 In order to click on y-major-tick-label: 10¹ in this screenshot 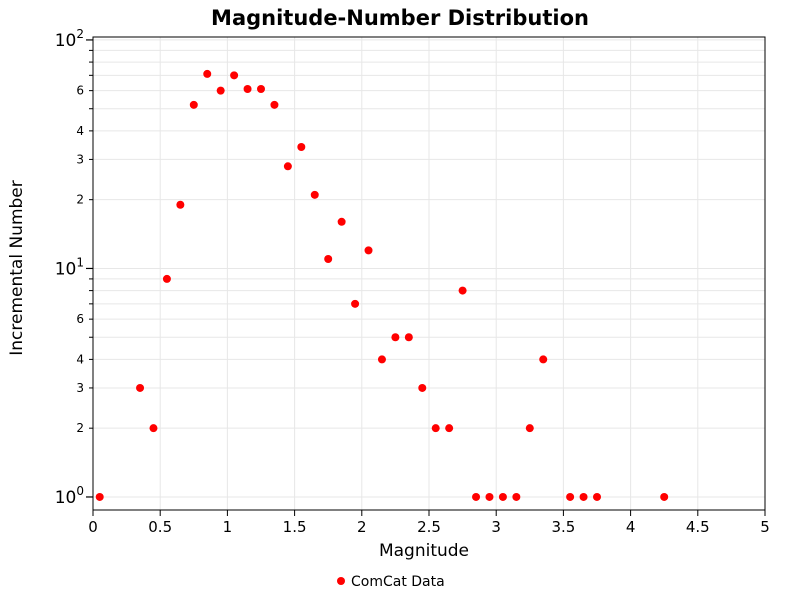, I will do `click(69, 267)`.